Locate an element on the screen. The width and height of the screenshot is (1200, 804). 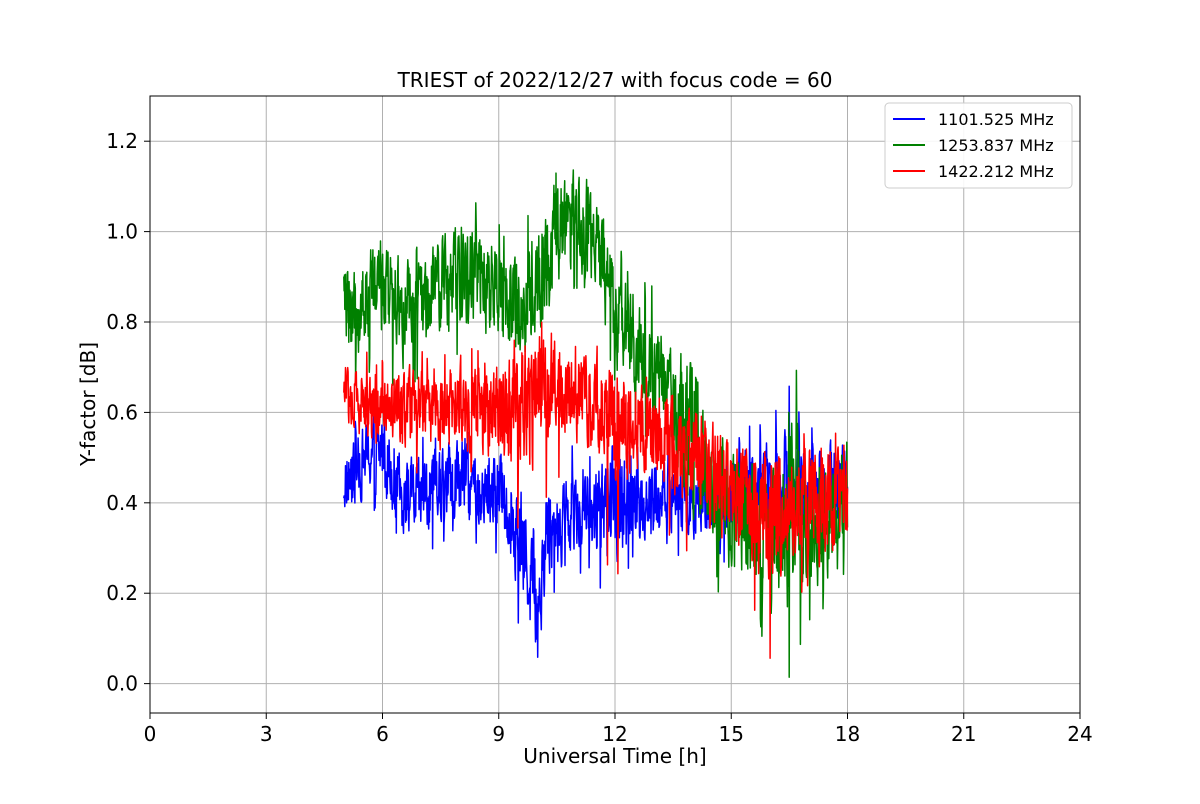
legend-entry-1422: 1422.212 MHz is located at coordinates (996, 171).